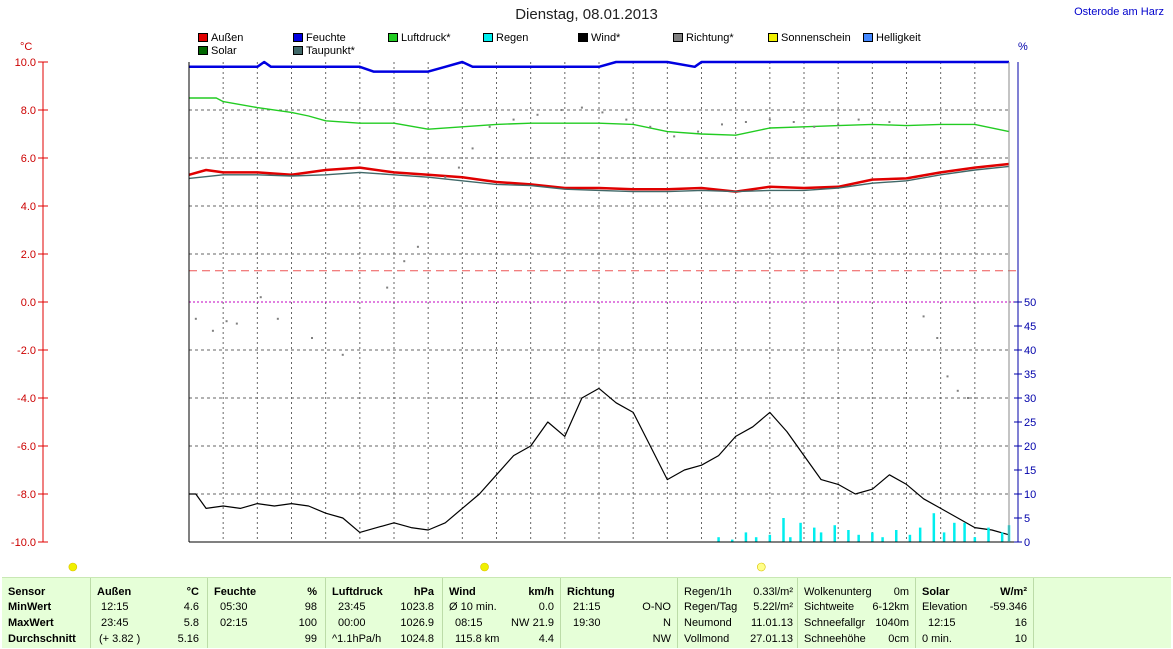 This screenshot has height=649, width=1173. I want to click on solar-label: 0 min., so click(937, 639).